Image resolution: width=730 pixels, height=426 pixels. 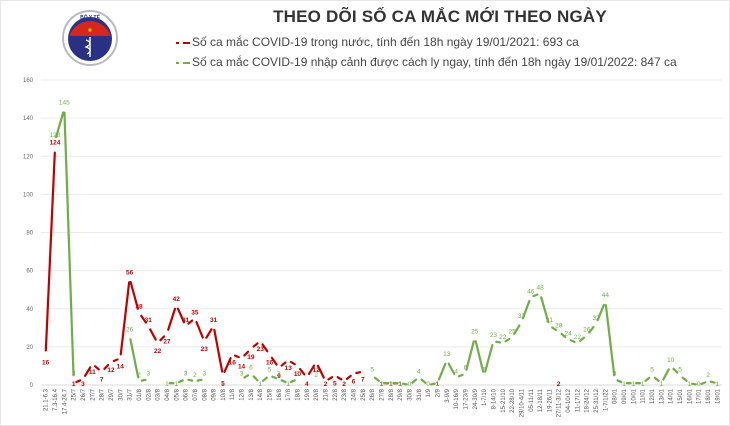 I want to click on data-label: 33, so click(x=522, y=316).